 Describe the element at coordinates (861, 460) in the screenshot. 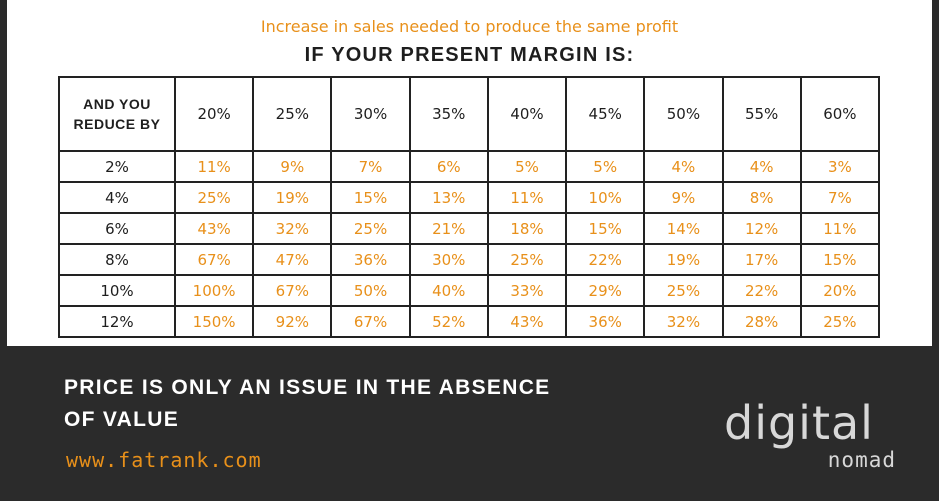

I see `logo-word-nomad: nomad` at that location.